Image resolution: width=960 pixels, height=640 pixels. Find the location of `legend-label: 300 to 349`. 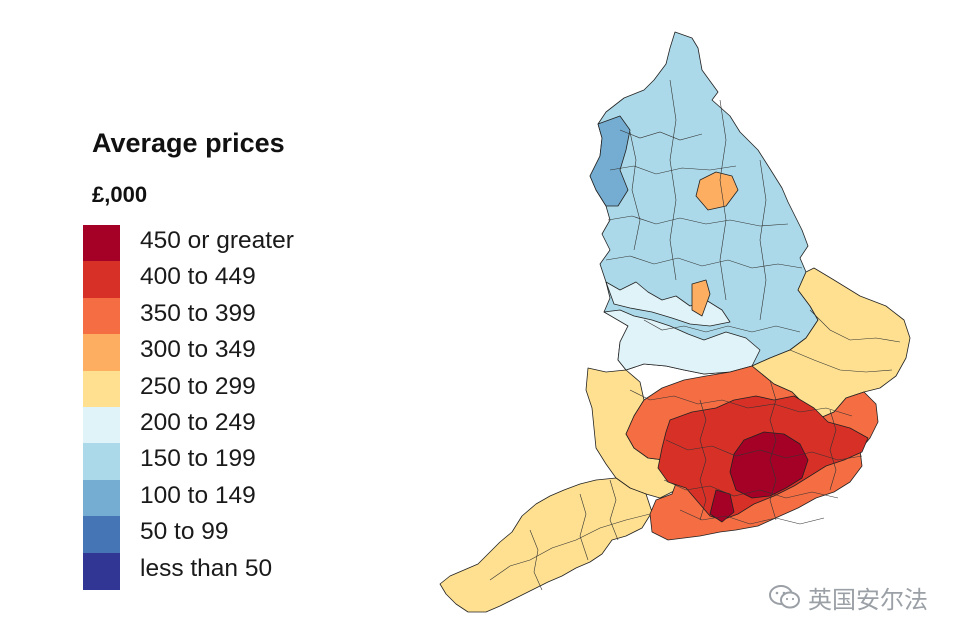

legend-label: 300 to 349 is located at coordinates (198, 350).